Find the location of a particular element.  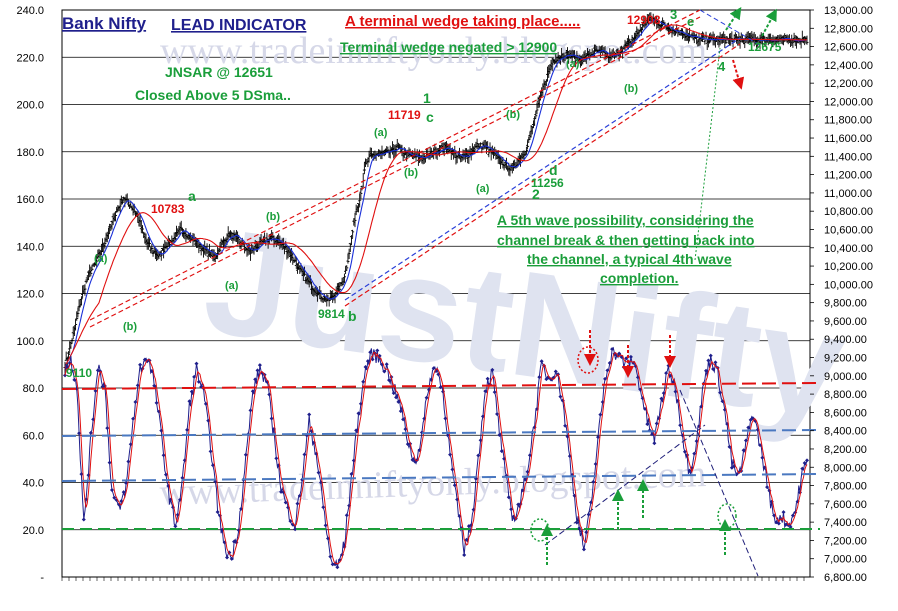

sub-wave-label-5: (b) is located at coordinates (411, 173).